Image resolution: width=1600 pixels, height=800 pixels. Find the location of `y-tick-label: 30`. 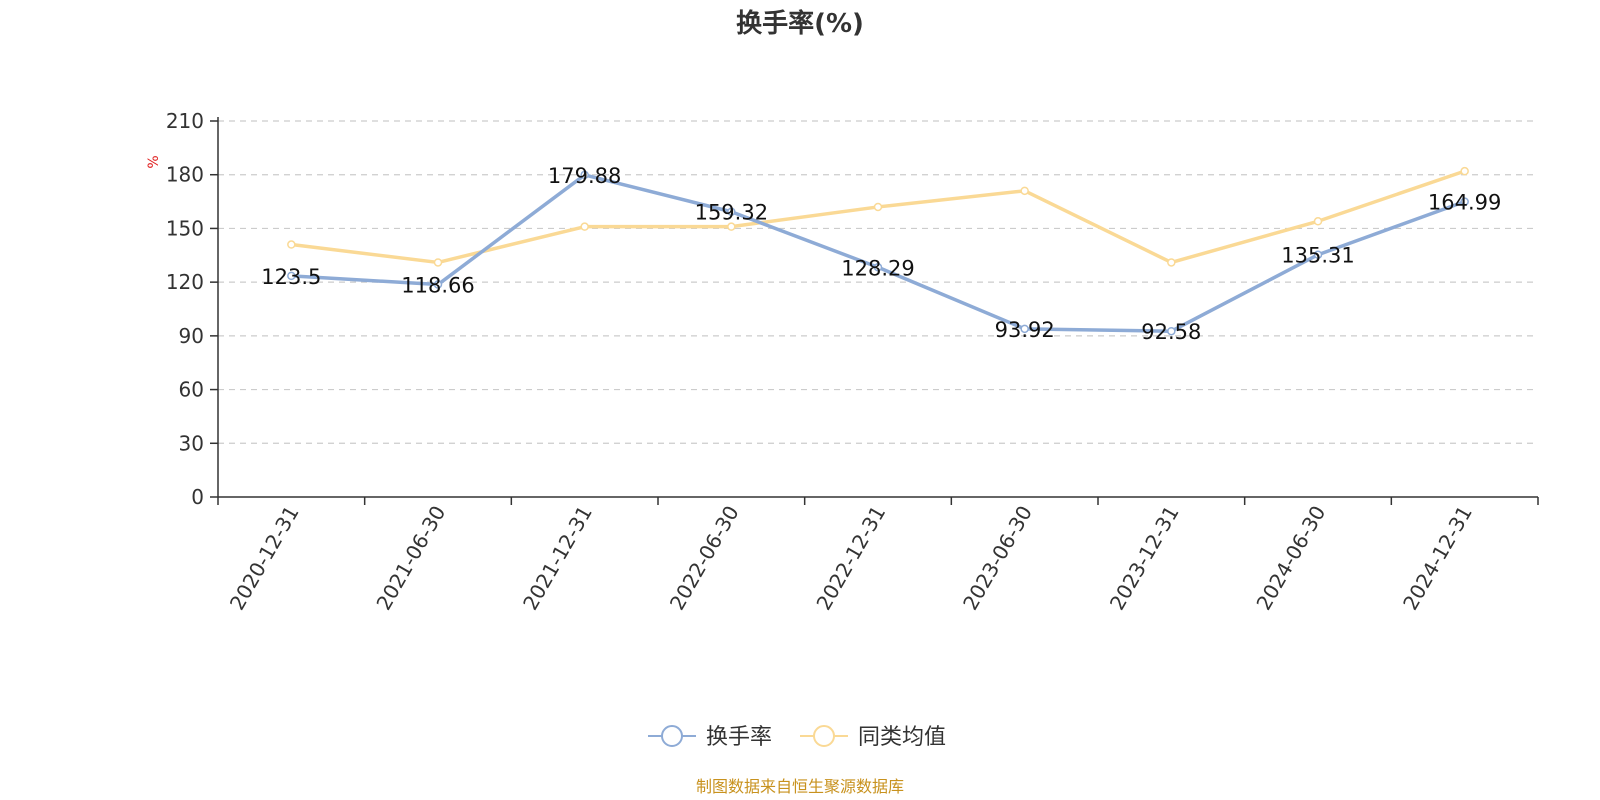

y-tick-label: 30 is located at coordinates (191, 443).